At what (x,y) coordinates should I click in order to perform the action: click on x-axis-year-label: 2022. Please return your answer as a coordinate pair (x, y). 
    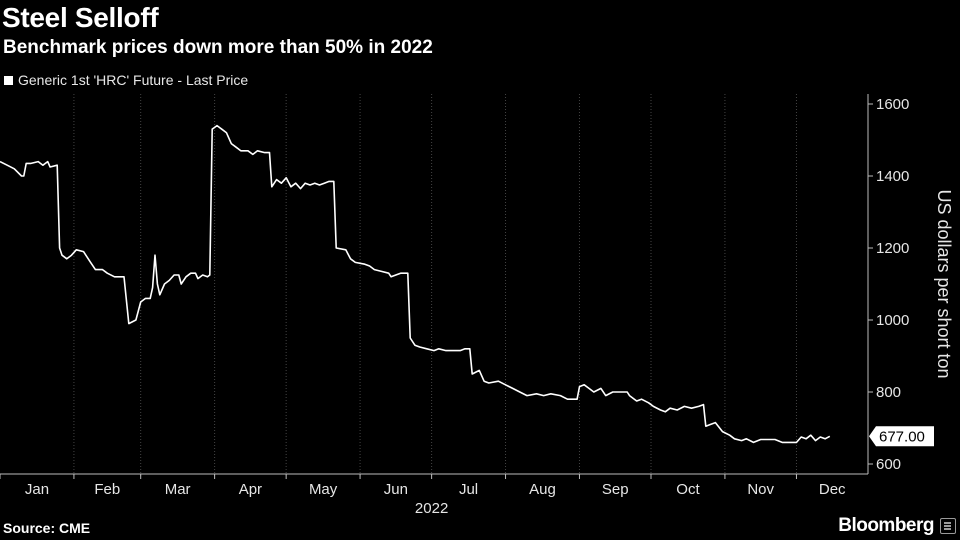
    Looking at the image, I should click on (431, 508).